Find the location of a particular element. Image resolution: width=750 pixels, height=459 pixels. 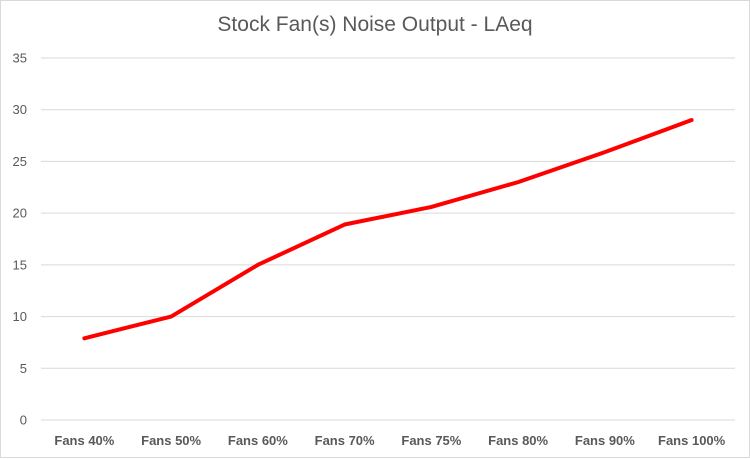

x-tick-label: Fans 50% is located at coordinates (171, 440).